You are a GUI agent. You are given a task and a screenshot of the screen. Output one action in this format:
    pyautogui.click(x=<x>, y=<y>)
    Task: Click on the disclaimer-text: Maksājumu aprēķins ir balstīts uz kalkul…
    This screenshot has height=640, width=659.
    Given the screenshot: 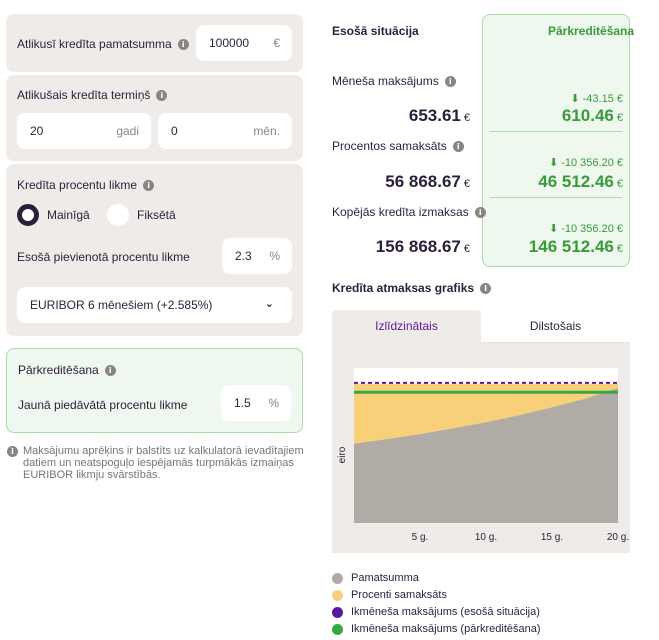 What is the action you would take?
    pyautogui.click(x=163, y=463)
    